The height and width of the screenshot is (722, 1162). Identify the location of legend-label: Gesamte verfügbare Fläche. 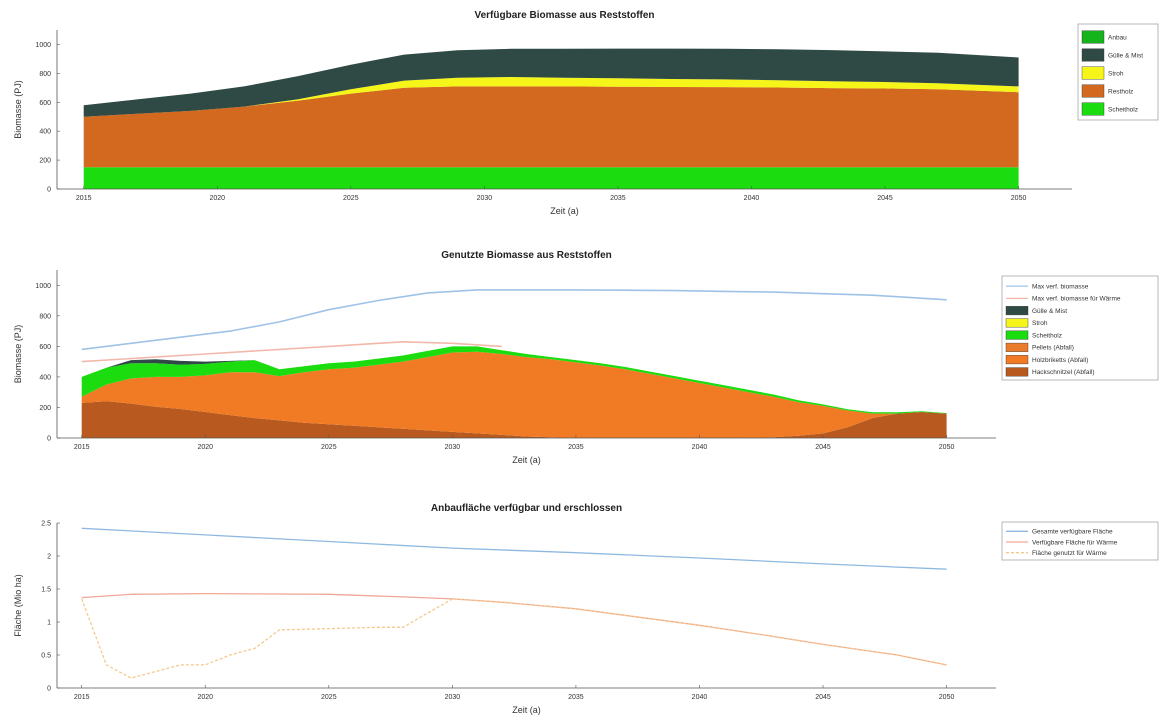
(1072, 532).